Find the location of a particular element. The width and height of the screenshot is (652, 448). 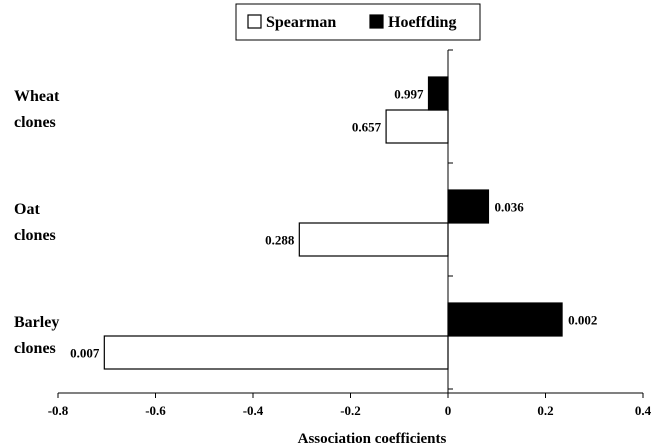

value-label-hoeffding-oat: 0.036 is located at coordinates (509, 207).